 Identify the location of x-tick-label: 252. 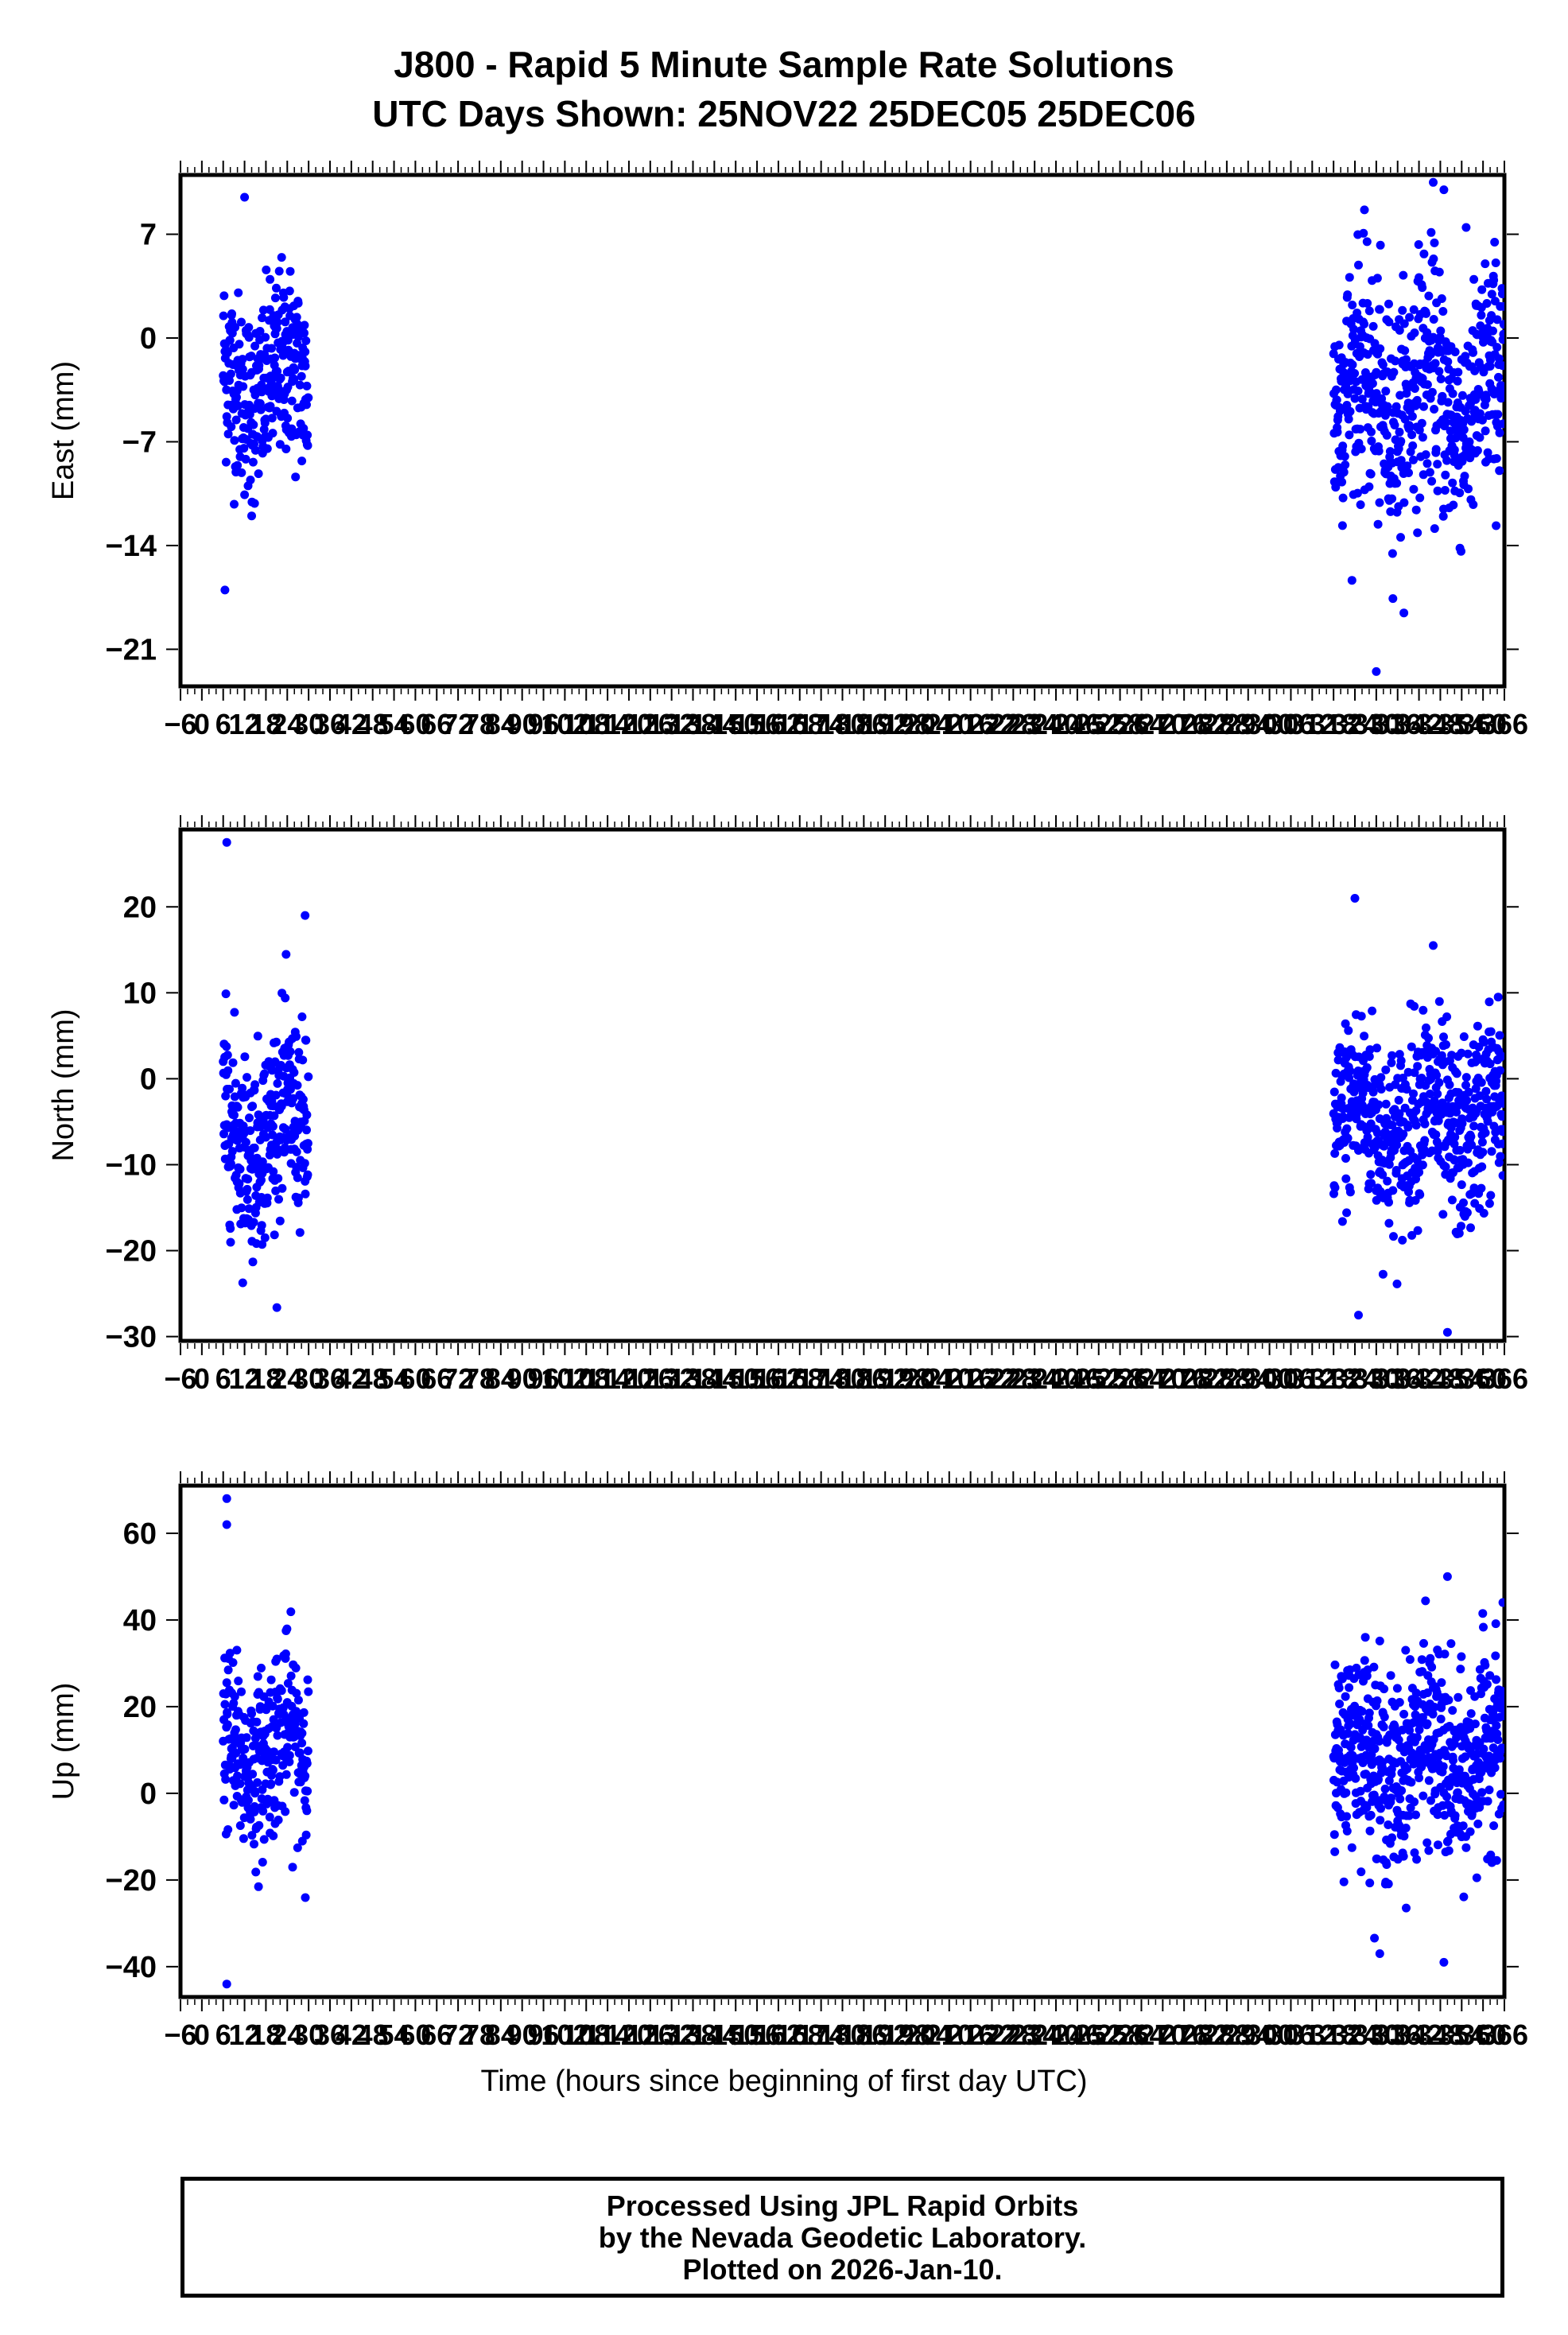
(1099, 1378).